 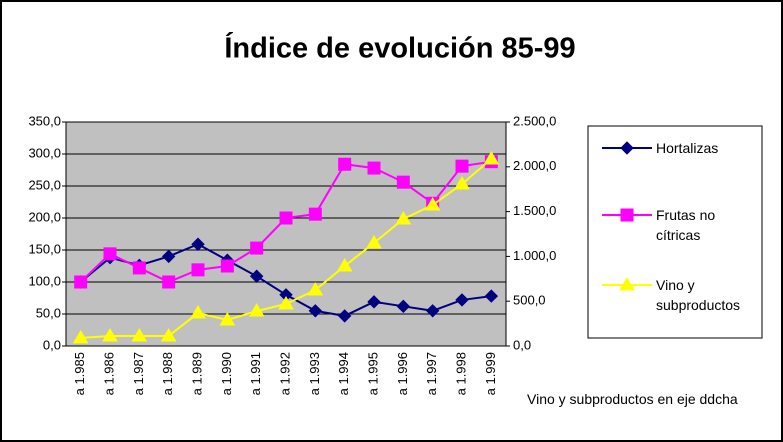 What do you see at coordinates (44, 216) in the screenshot?
I see `y-tick-label: 200,0` at bounding box center [44, 216].